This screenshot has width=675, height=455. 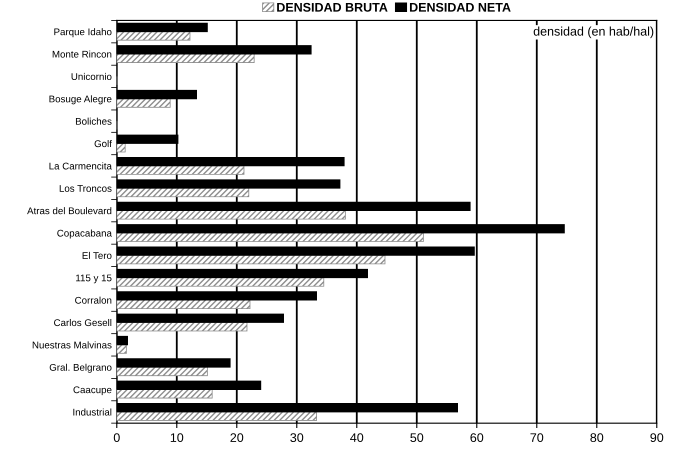 I want to click on x-tick-label: 50, so click(x=417, y=437).